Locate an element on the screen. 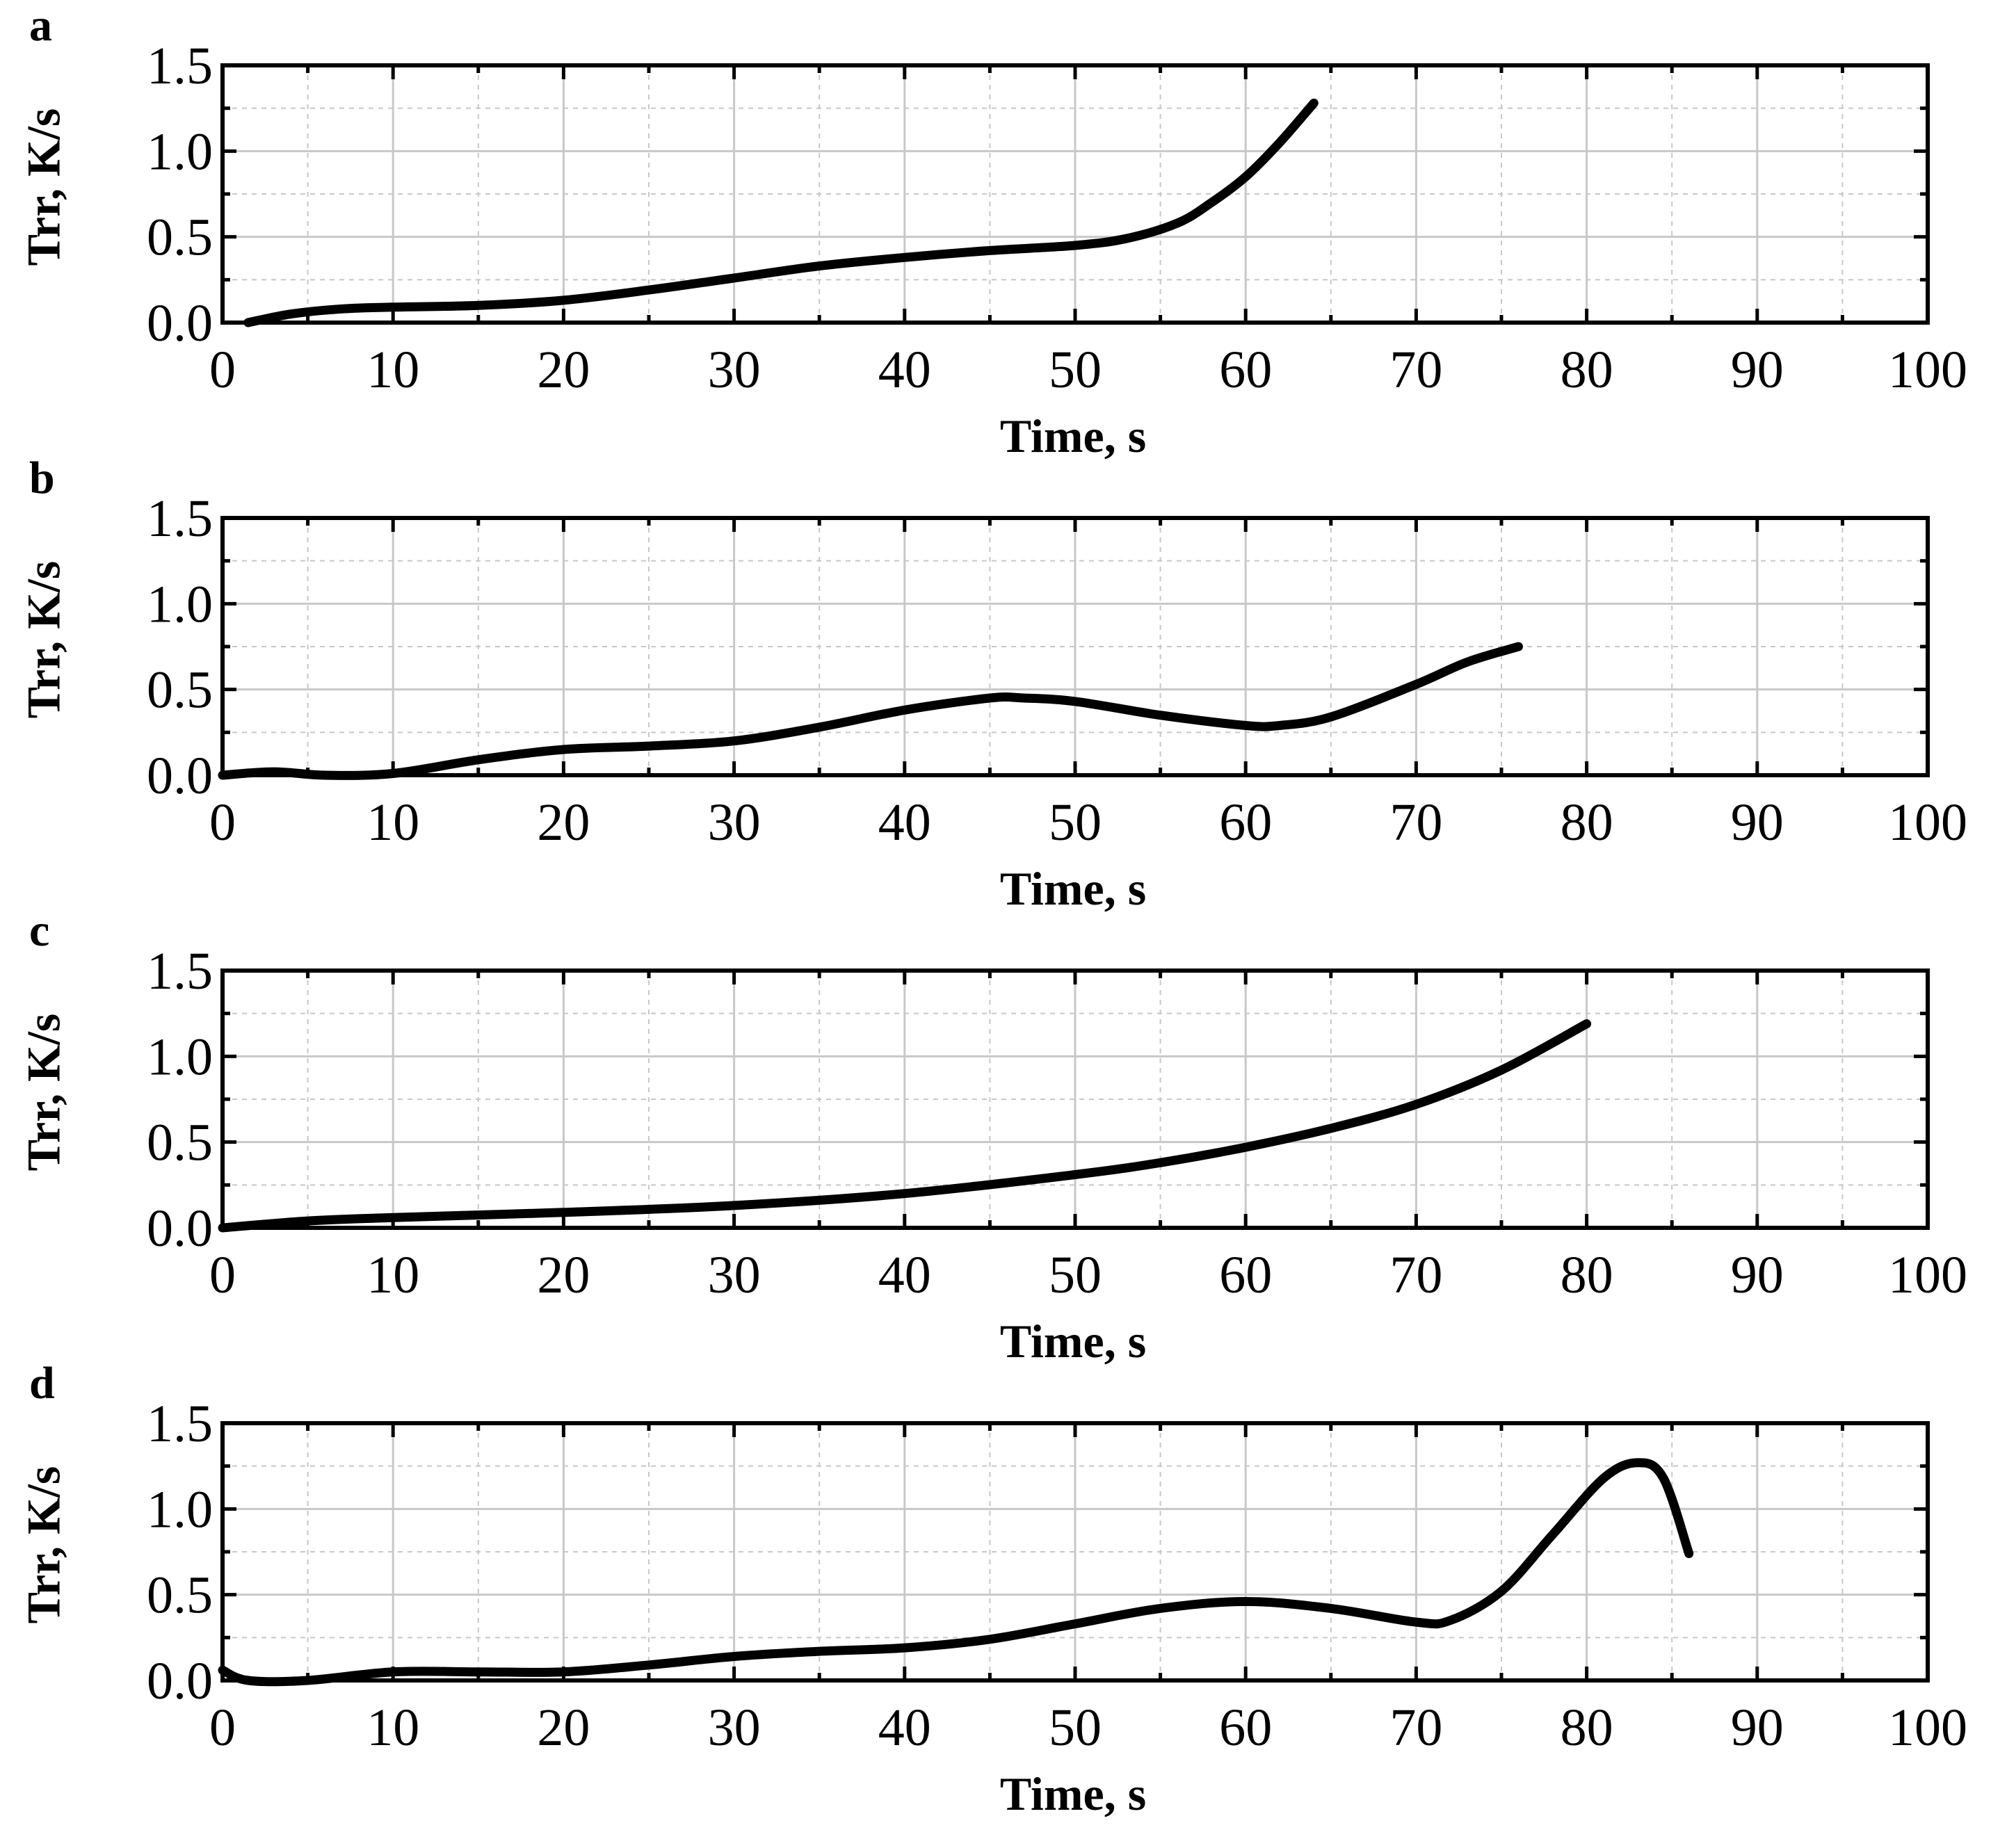  panel-label: b is located at coordinates (42, 478).